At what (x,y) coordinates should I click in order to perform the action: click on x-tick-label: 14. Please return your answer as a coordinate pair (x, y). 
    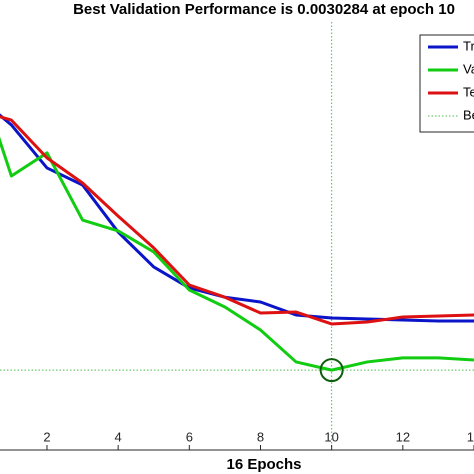
    Looking at the image, I should click on (470, 436).